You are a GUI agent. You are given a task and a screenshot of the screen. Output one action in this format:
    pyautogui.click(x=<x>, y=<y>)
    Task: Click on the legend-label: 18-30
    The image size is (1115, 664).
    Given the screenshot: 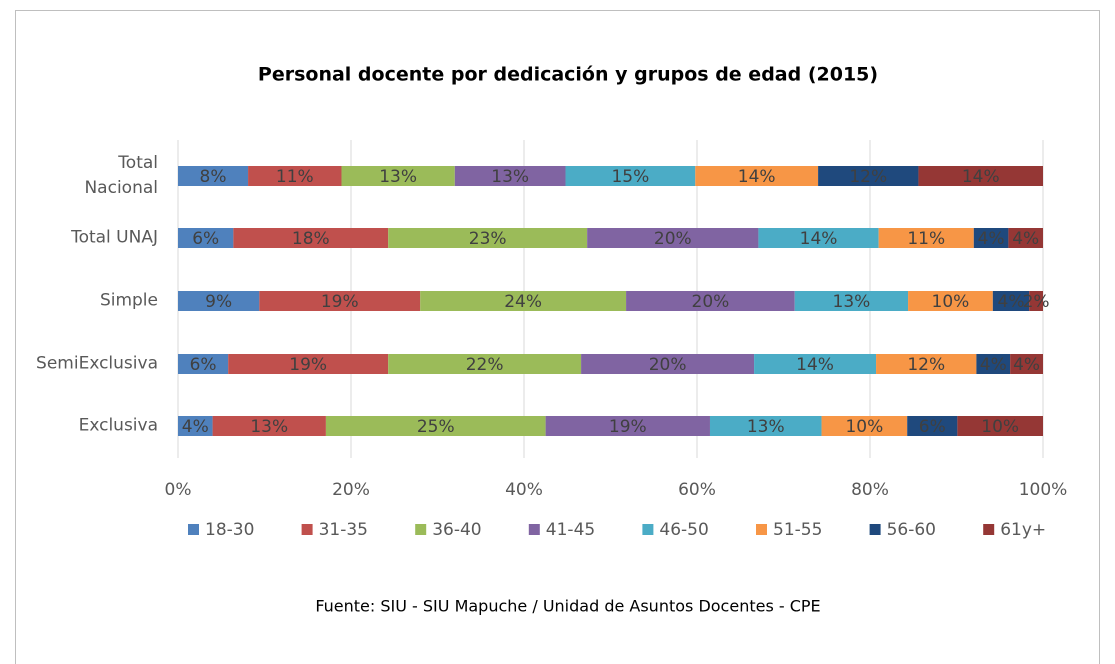 What is the action you would take?
    pyautogui.click(x=229, y=530)
    